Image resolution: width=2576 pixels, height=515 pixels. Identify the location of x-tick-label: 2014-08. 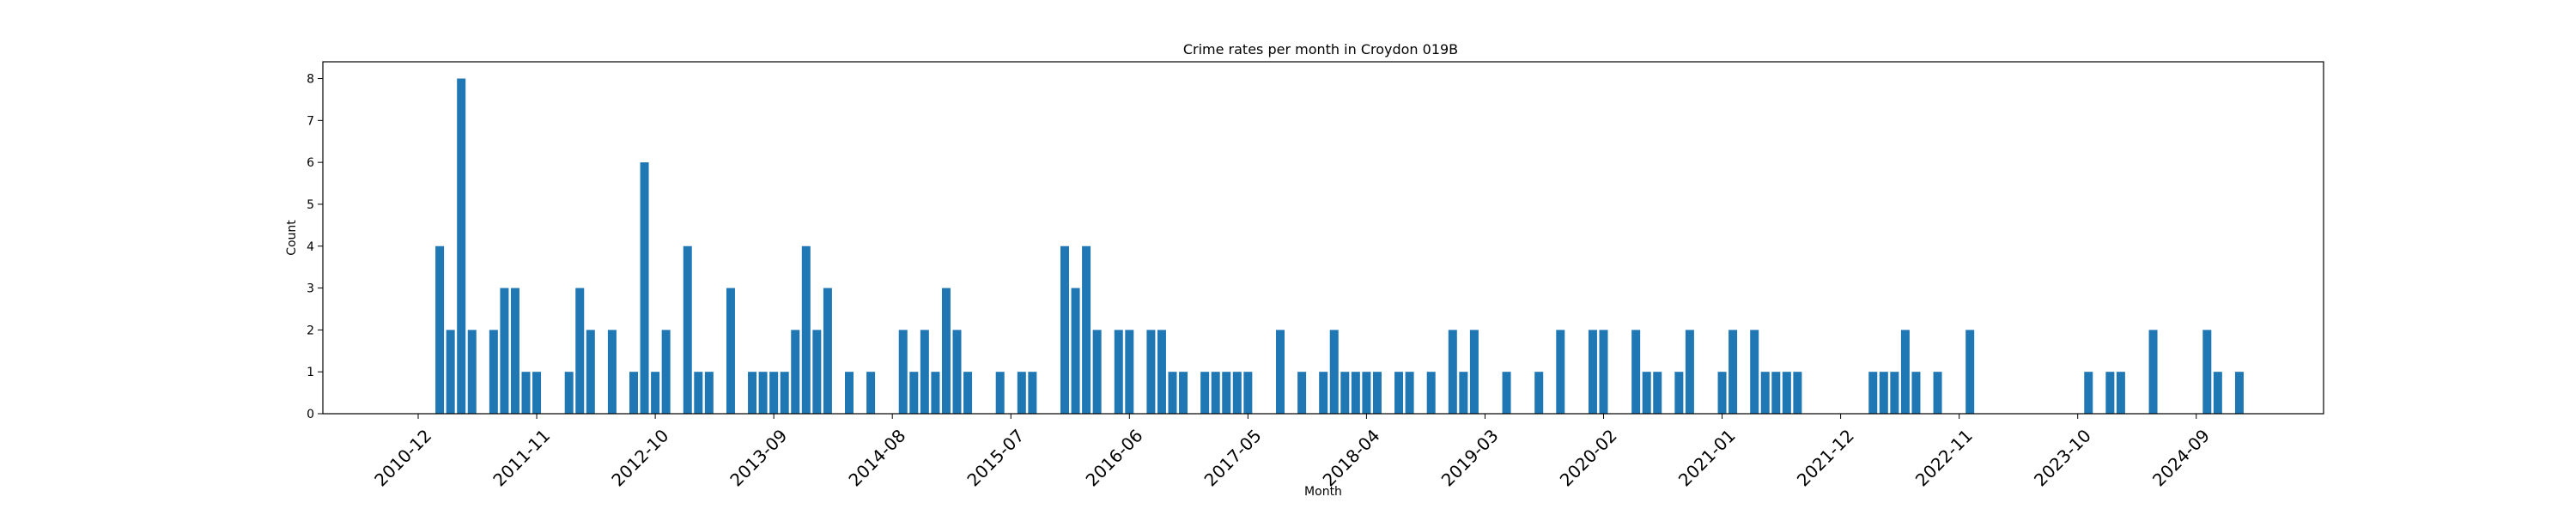
(876, 457).